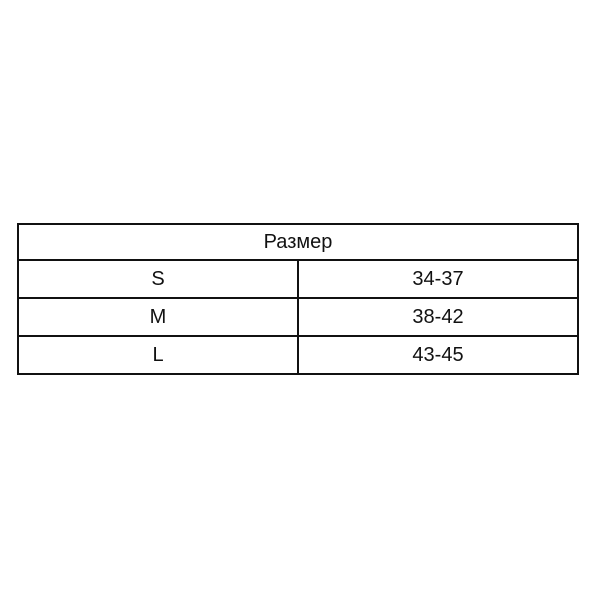 This screenshot has width=600, height=600. I want to click on header-cell: Размер, so click(298, 242).